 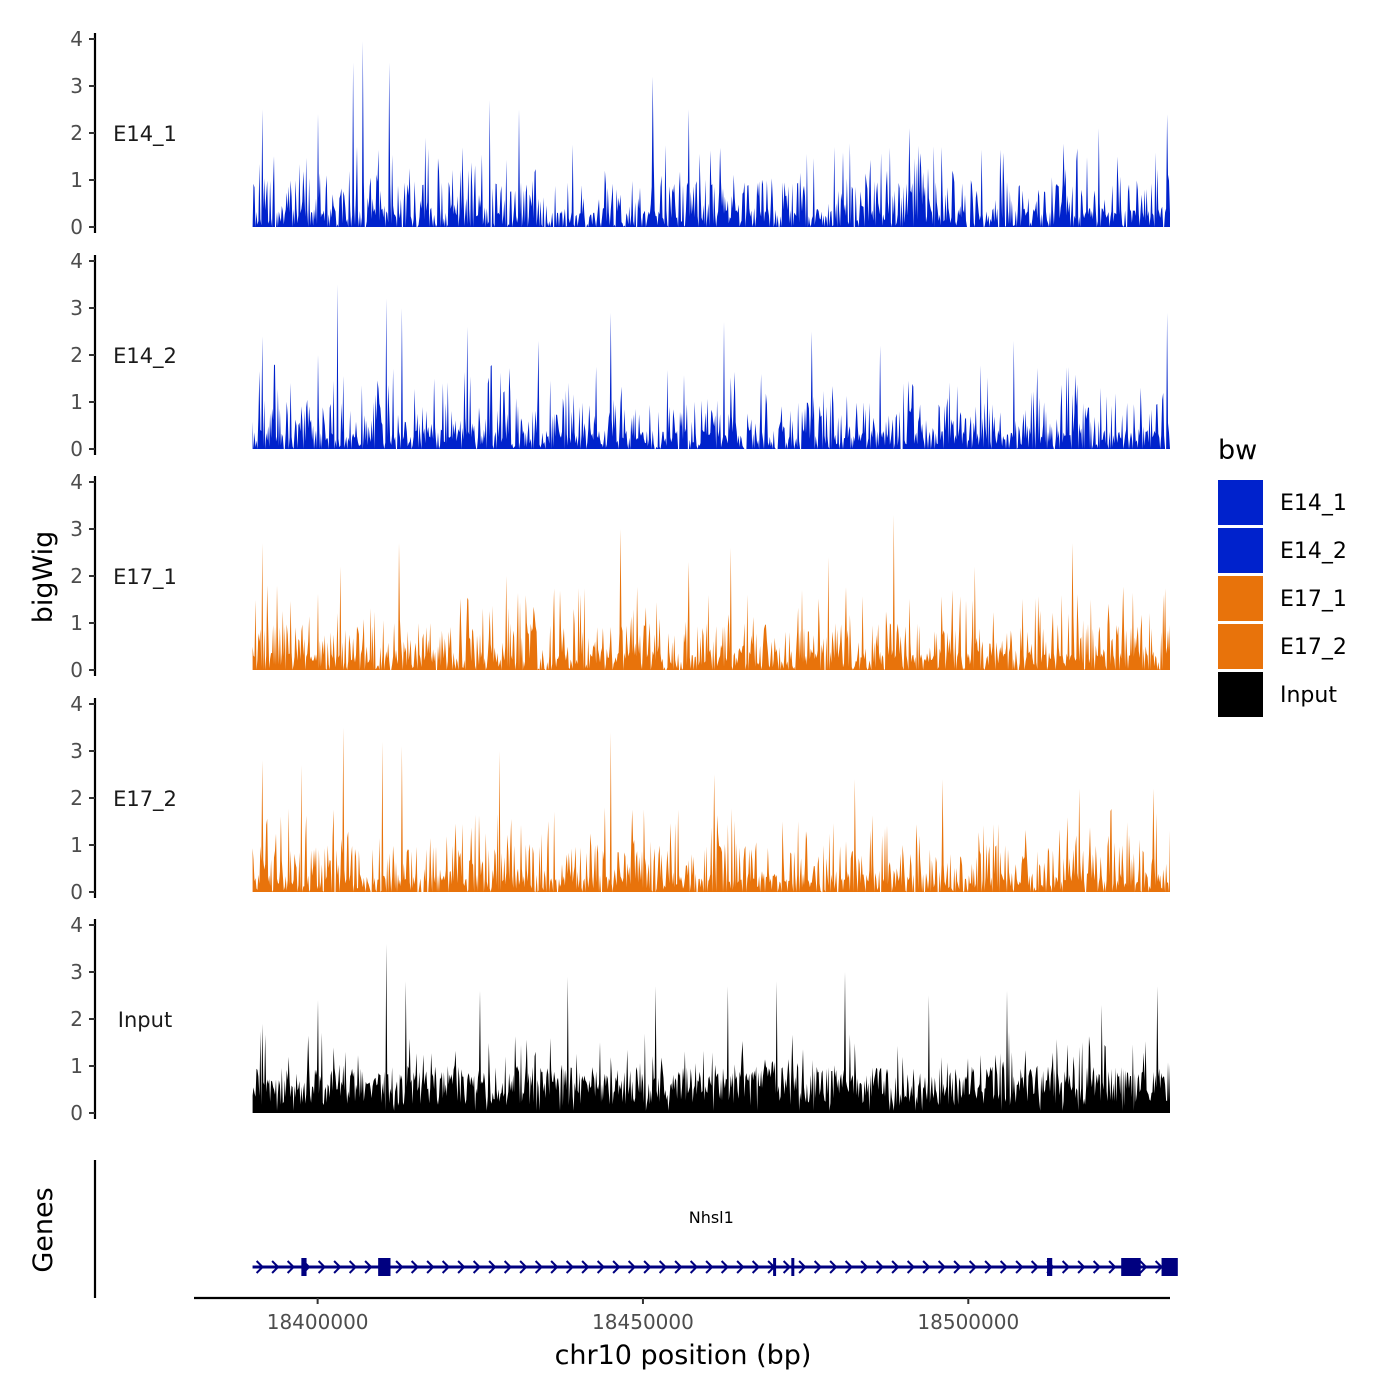 I want to click on legend-label-Input: Input, so click(x=1308, y=695).